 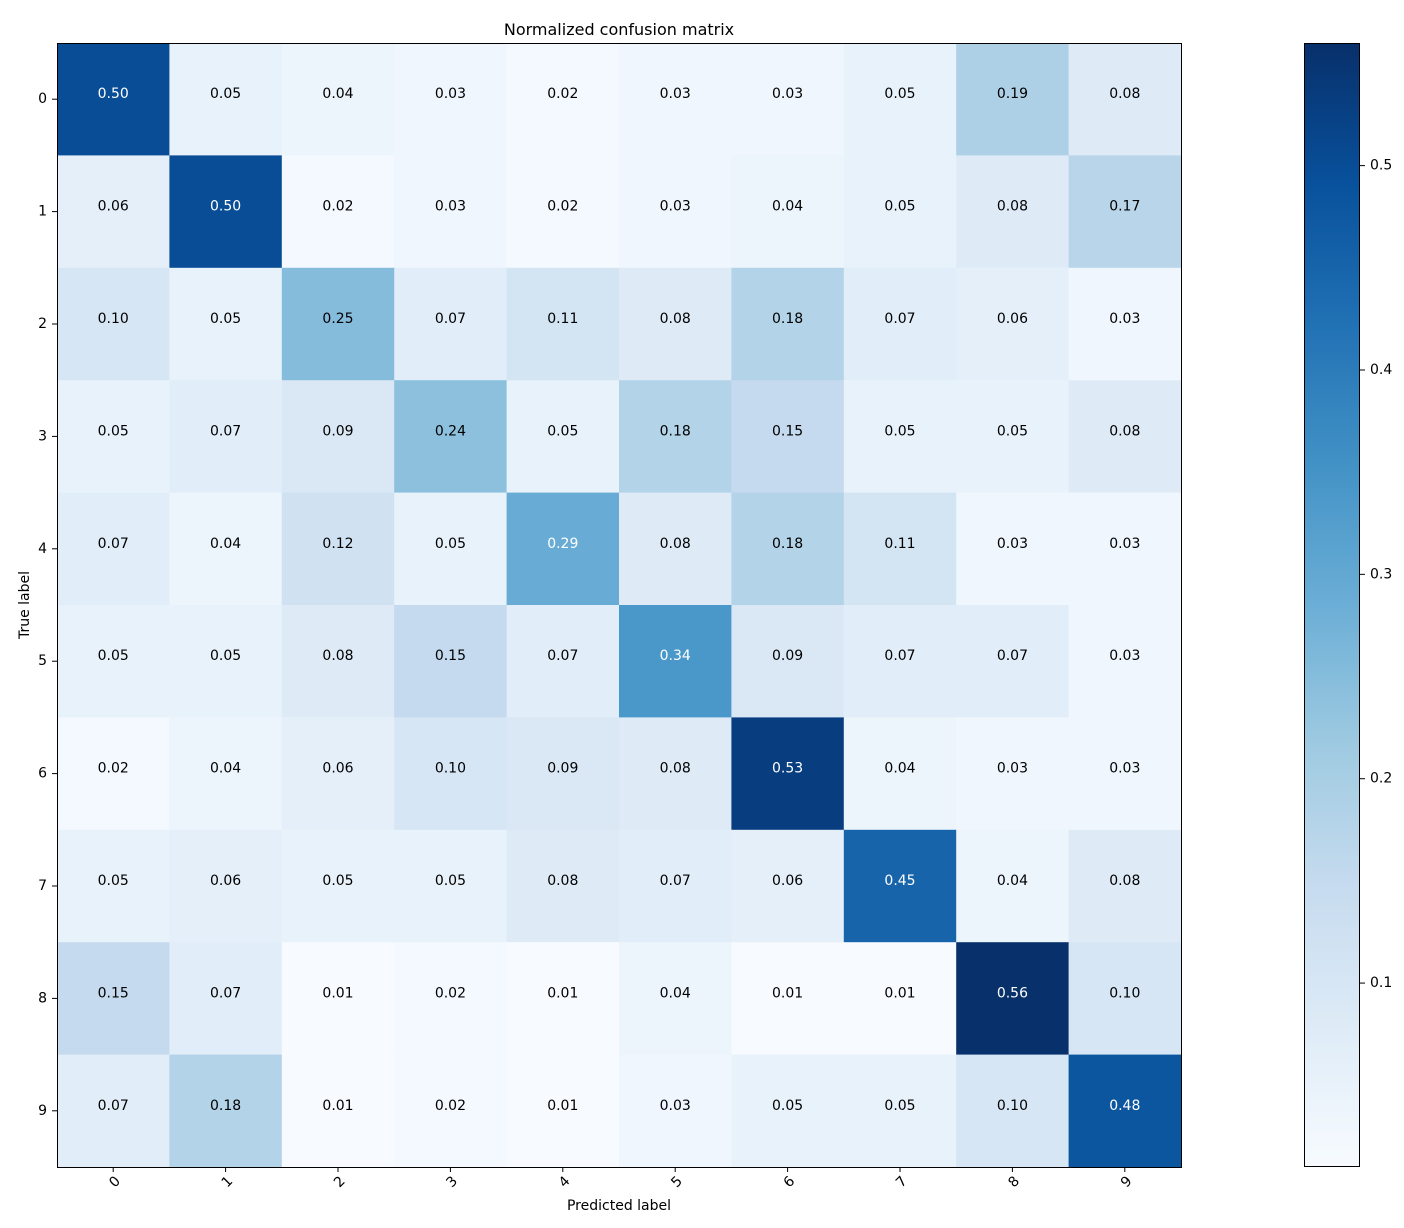 I want to click on cell-value-label: 0.09, so click(x=787, y=656).